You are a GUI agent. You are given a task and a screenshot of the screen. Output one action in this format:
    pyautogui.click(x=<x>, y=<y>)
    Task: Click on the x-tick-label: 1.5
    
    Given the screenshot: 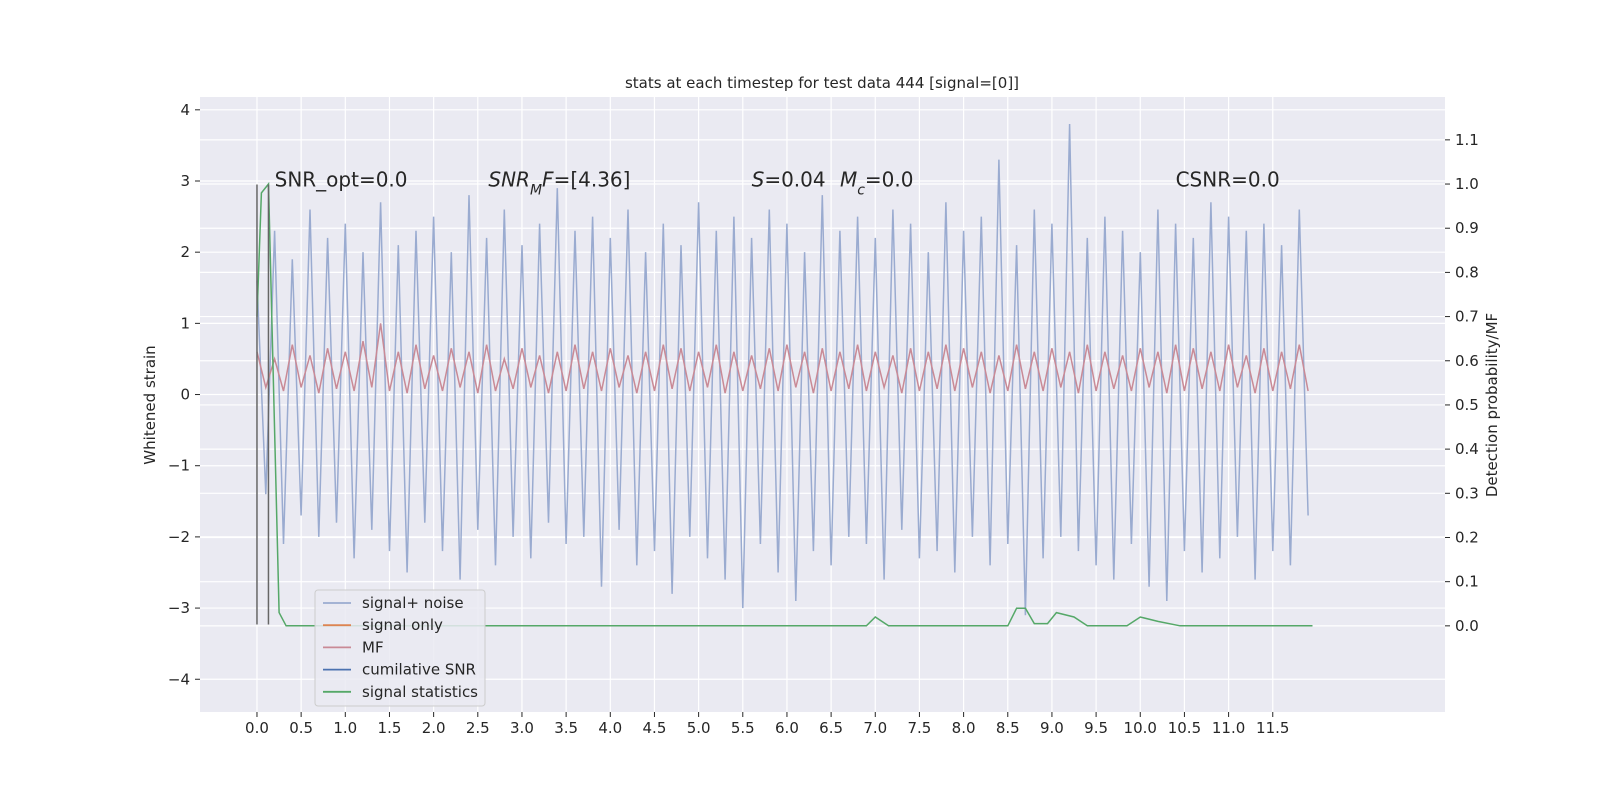 What is the action you would take?
    pyautogui.click(x=390, y=728)
    